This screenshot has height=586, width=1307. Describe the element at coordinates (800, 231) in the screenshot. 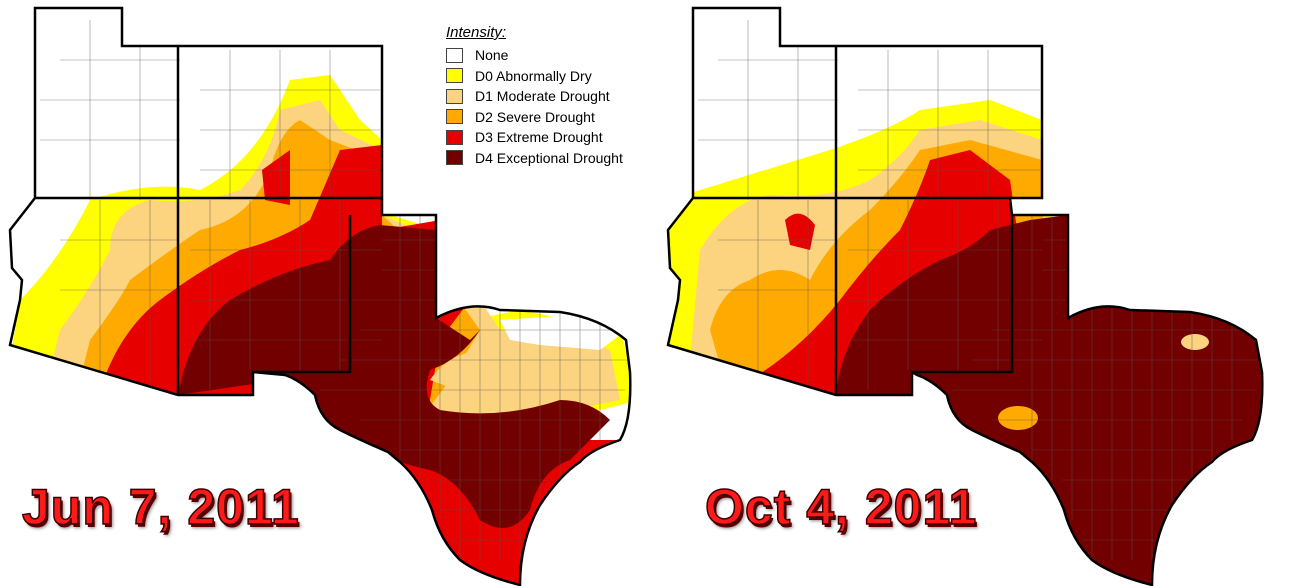

I see `d3-zone-arizona` at that location.